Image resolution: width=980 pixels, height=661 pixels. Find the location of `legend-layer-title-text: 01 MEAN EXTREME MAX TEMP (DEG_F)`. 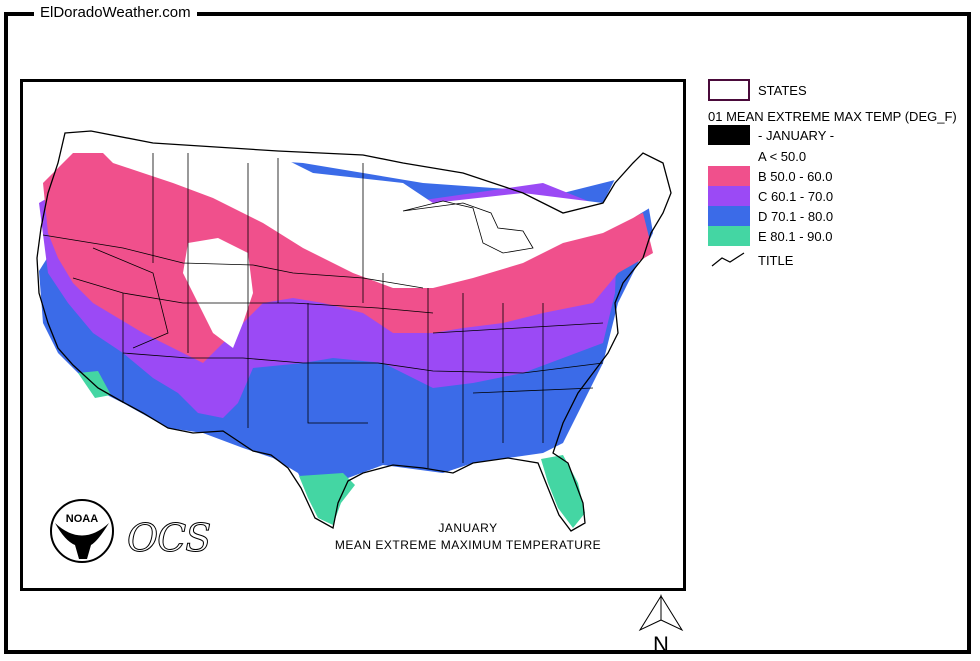

legend-layer-title-text: 01 MEAN EXTREME MAX TEMP (DEG_F) is located at coordinates (832, 116).